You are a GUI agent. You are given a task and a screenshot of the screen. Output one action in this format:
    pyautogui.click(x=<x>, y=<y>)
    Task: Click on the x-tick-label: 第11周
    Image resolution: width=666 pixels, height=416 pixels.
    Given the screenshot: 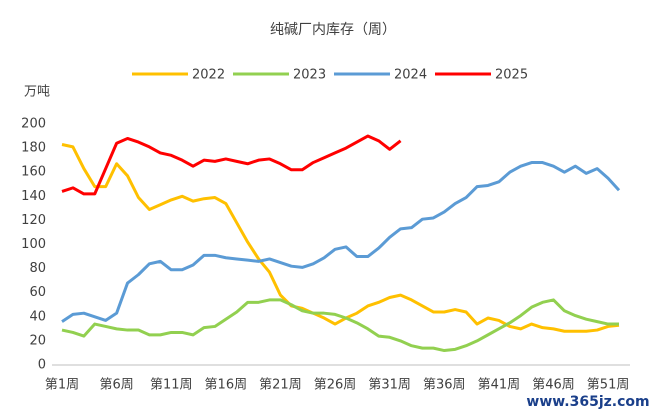 What is the action you would take?
    pyautogui.click(x=171, y=385)
    